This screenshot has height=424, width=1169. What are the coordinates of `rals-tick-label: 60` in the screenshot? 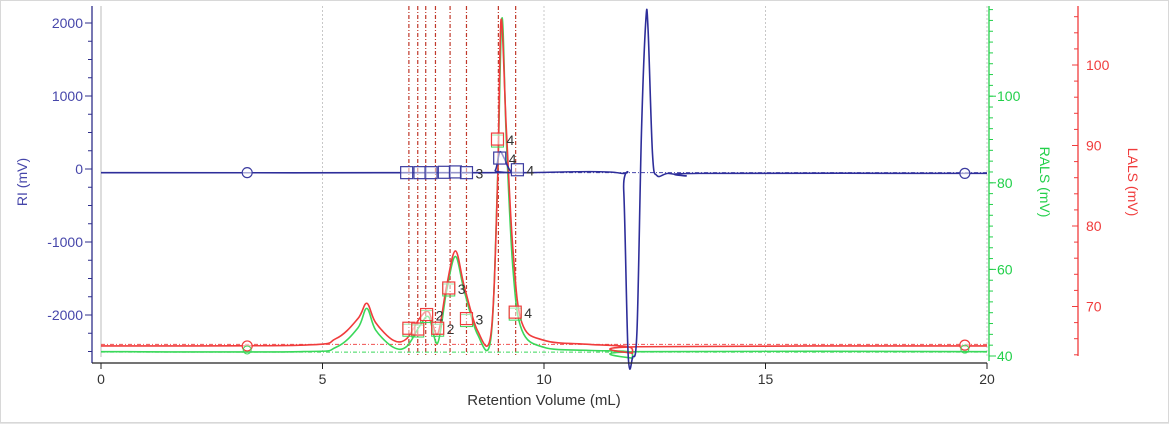 It's located at (1005, 269).